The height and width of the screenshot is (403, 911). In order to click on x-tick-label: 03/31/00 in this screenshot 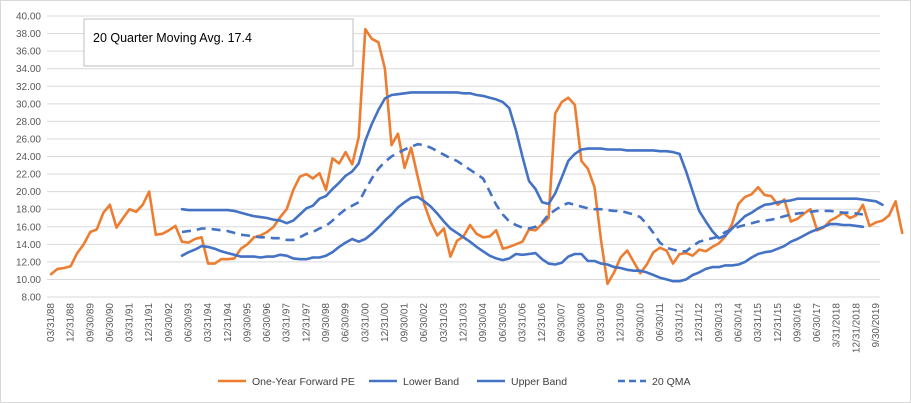, I will do `click(365, 322)`.